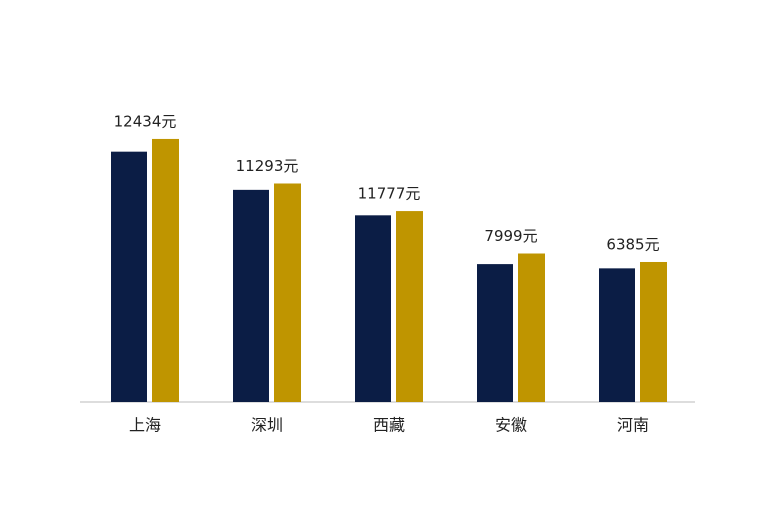 The image size is (768, 512). Describe the element at coordinates (267, 166) in the screenshot. I see `annotation: 11293元` at that location.